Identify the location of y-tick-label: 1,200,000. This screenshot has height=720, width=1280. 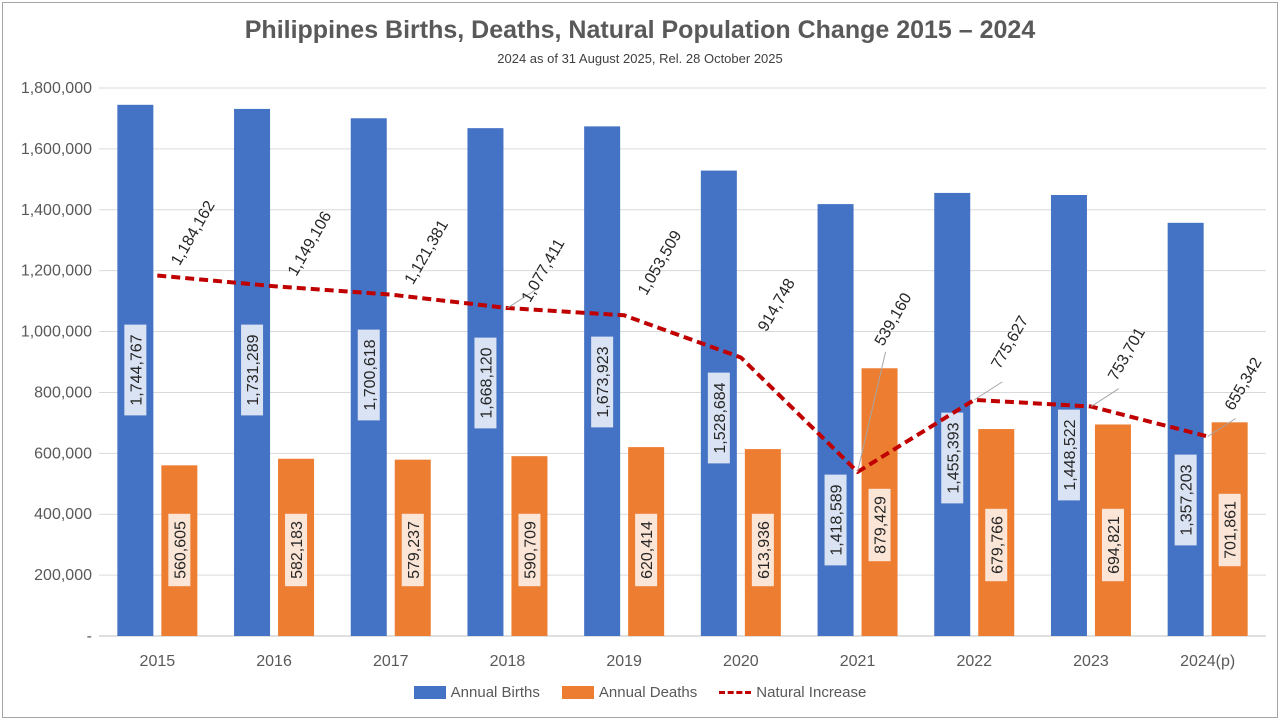
(56, 271).